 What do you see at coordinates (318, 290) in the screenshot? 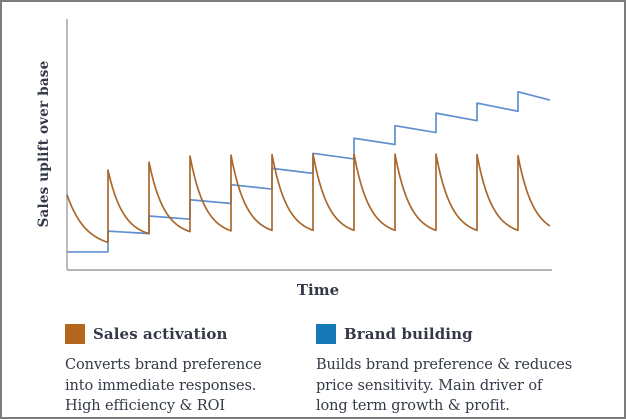
I see `x-axis-label: Time` at bounding box center [318, 290].